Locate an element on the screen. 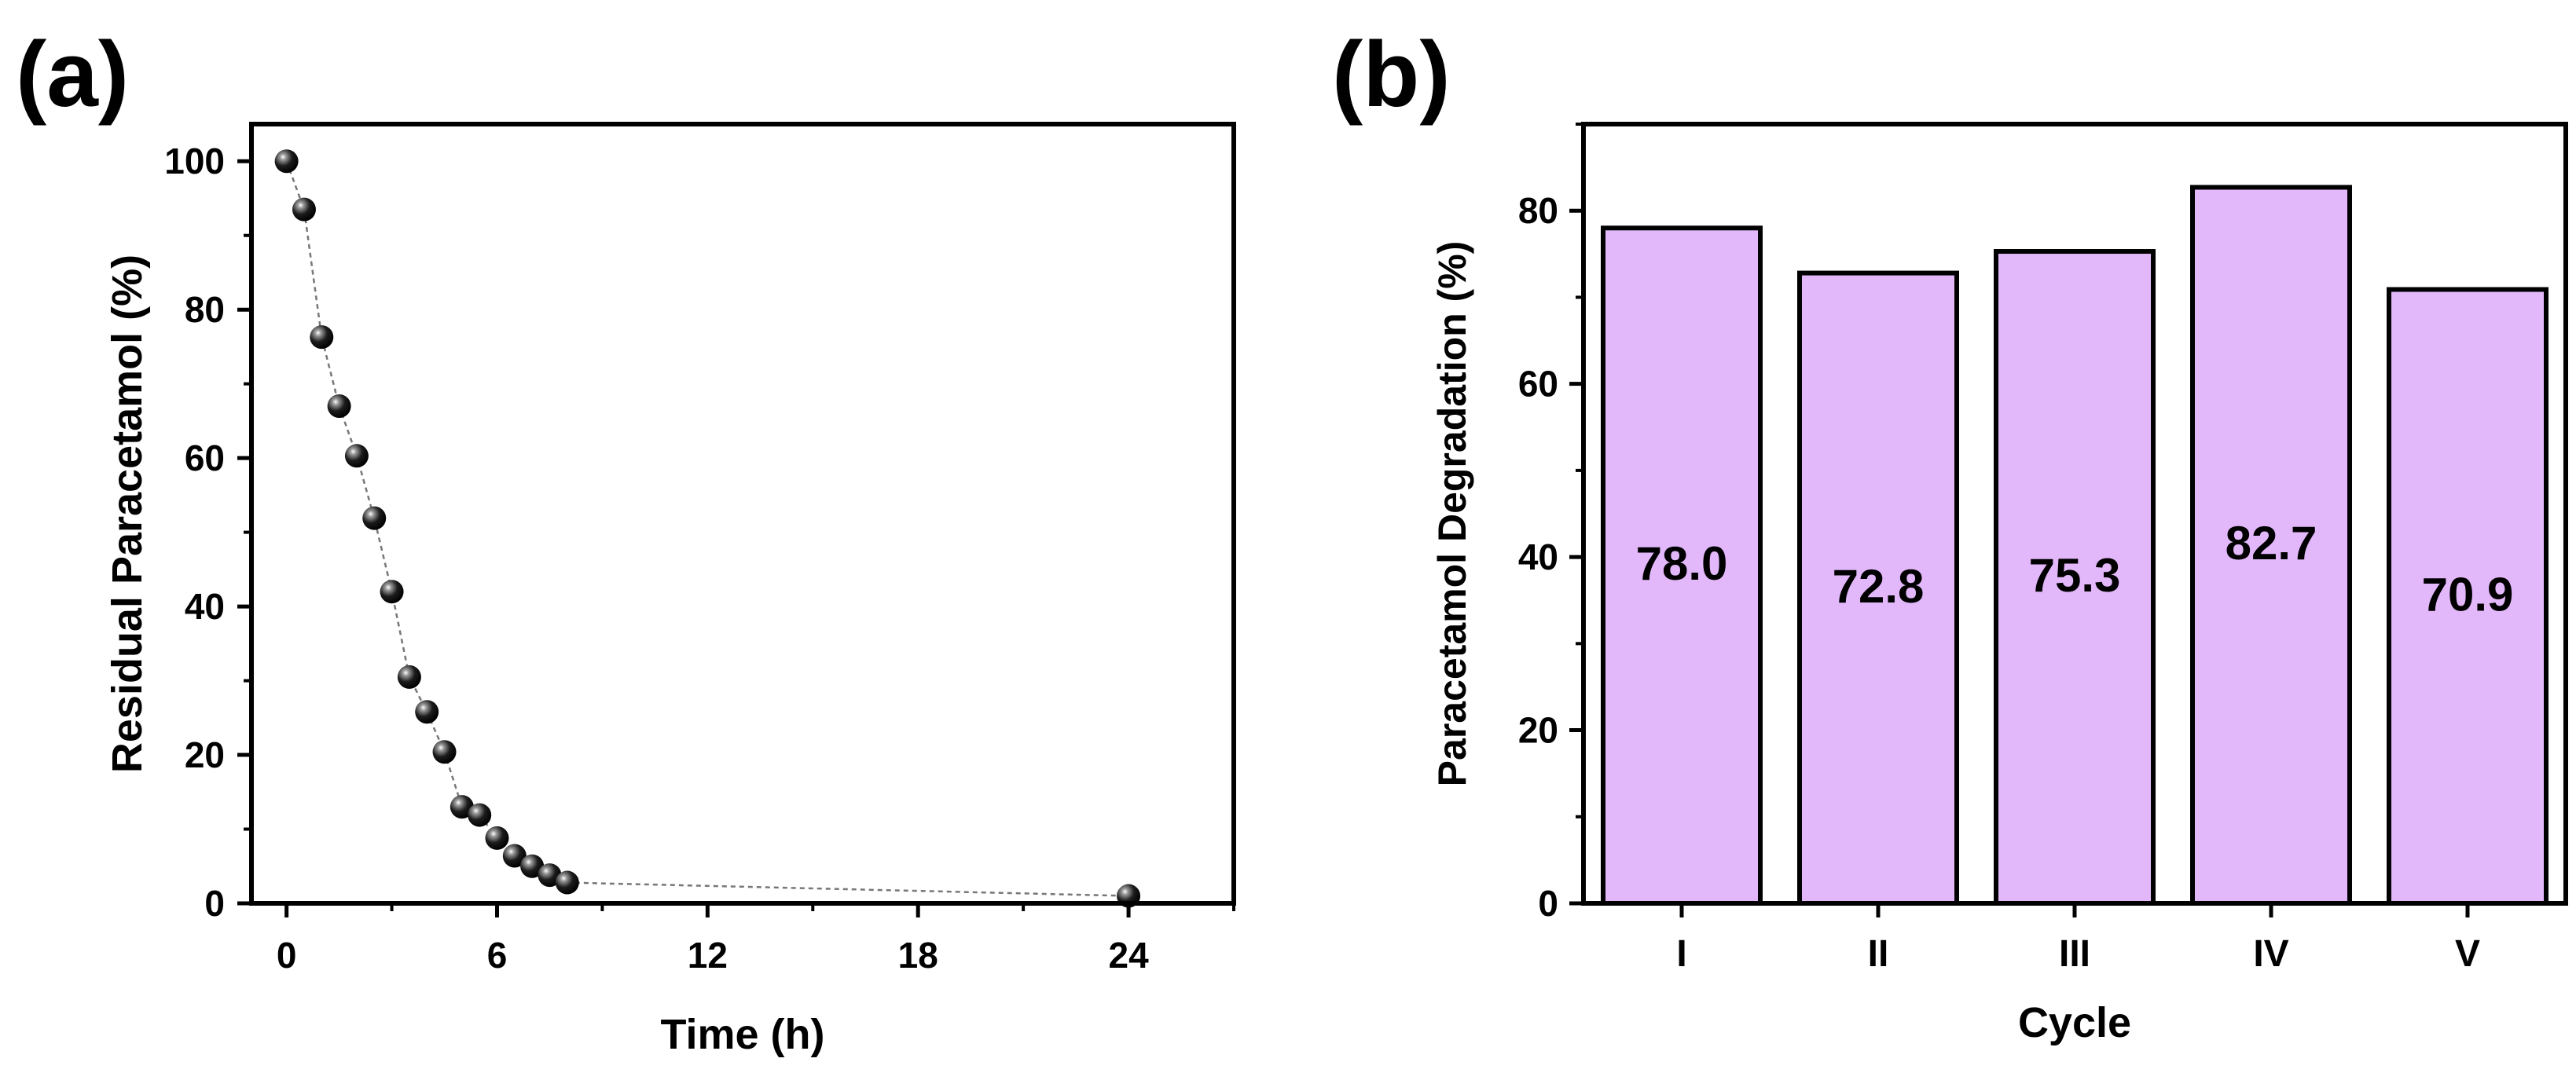 This screenshot has width=2576, height=1073. panel-b-bar-value-label: 82.7 is located at coordinates (2271, 543).